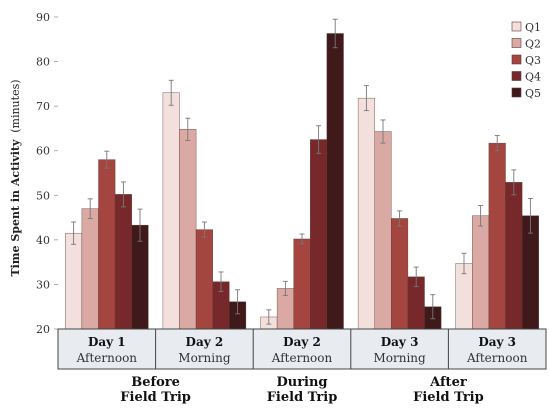 The height and width of the screenshot is (409, 550). Describe the element at coordinates (533, 93) in the screenshot. I see `legend-label: Q5` at that location.